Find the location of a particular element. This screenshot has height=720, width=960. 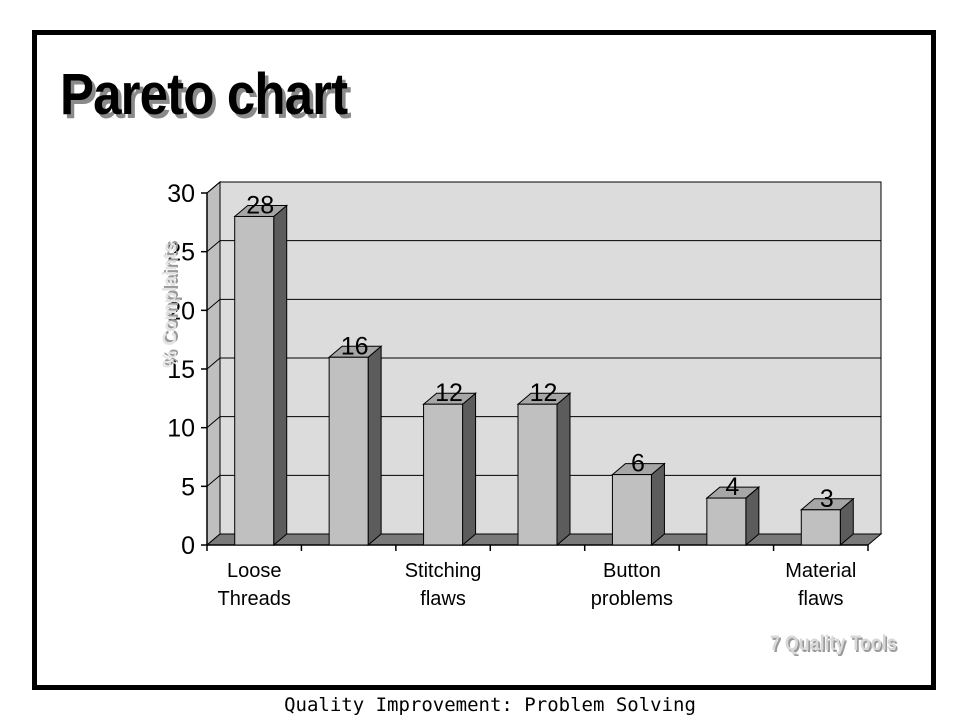

data-label: 6 is located at coordinates (638, 464).